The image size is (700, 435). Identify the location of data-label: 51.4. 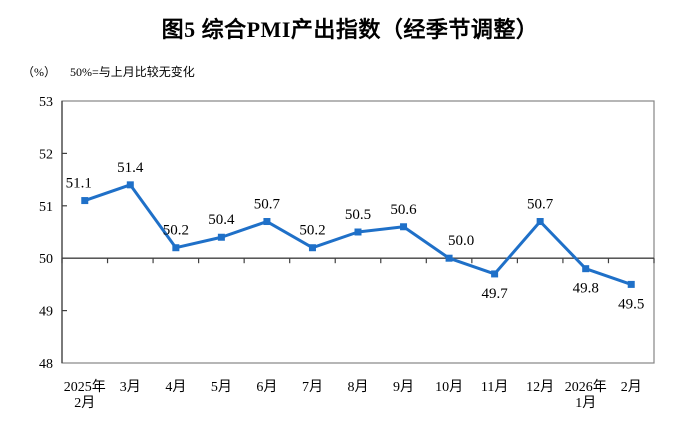
(130, 168).